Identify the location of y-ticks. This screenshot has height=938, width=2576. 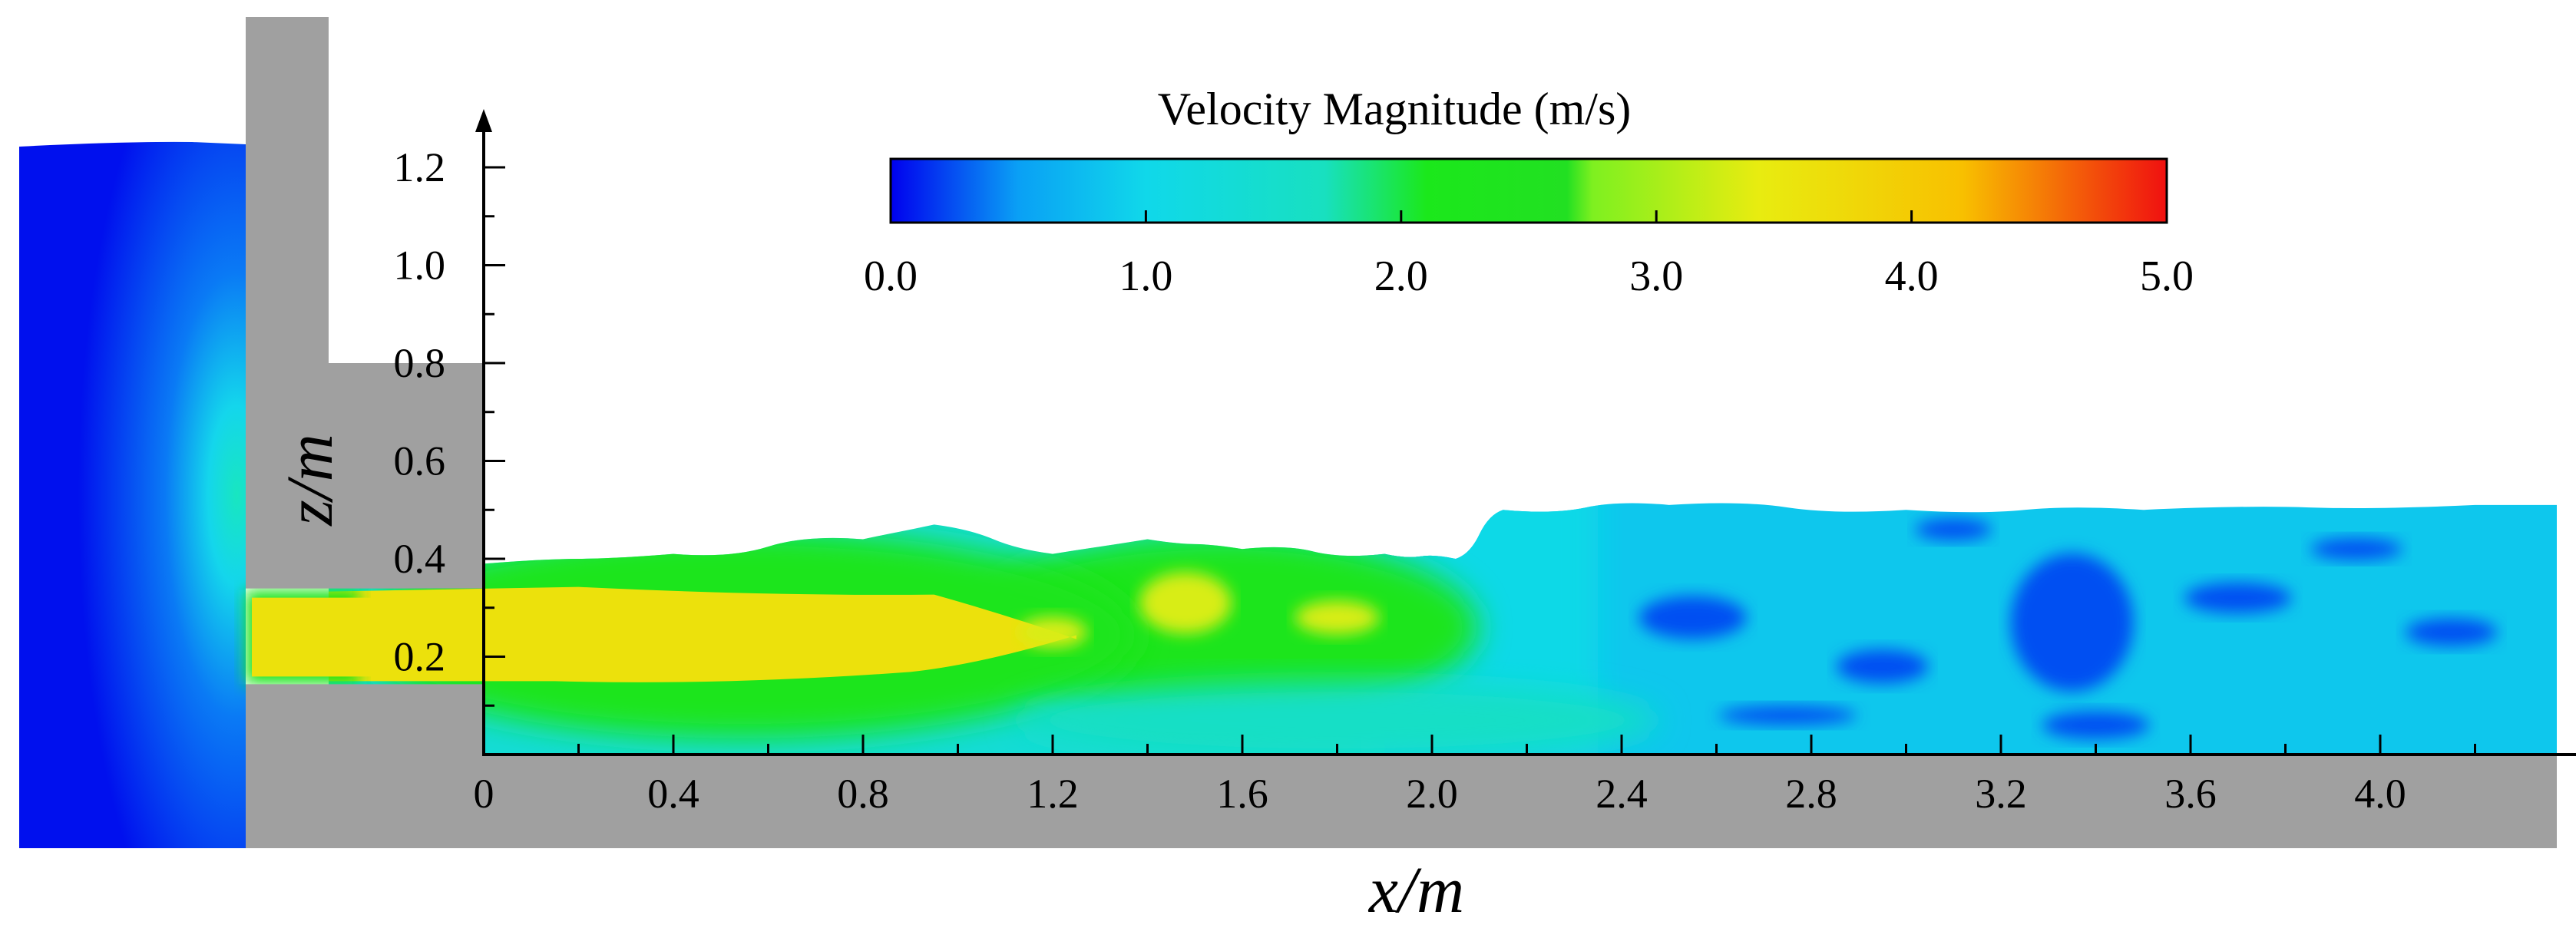
(494, 436).